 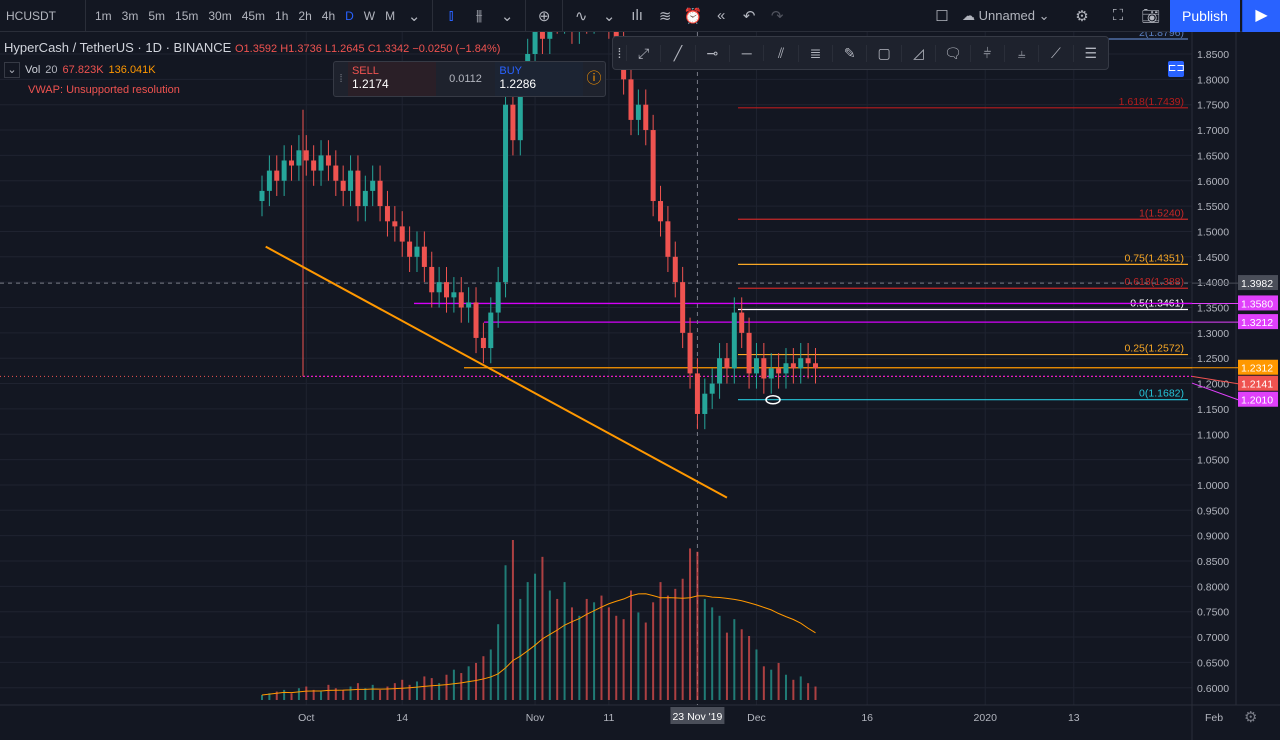 I want to click on horizontal-line-icon: ─, so click(x=747, y=53).